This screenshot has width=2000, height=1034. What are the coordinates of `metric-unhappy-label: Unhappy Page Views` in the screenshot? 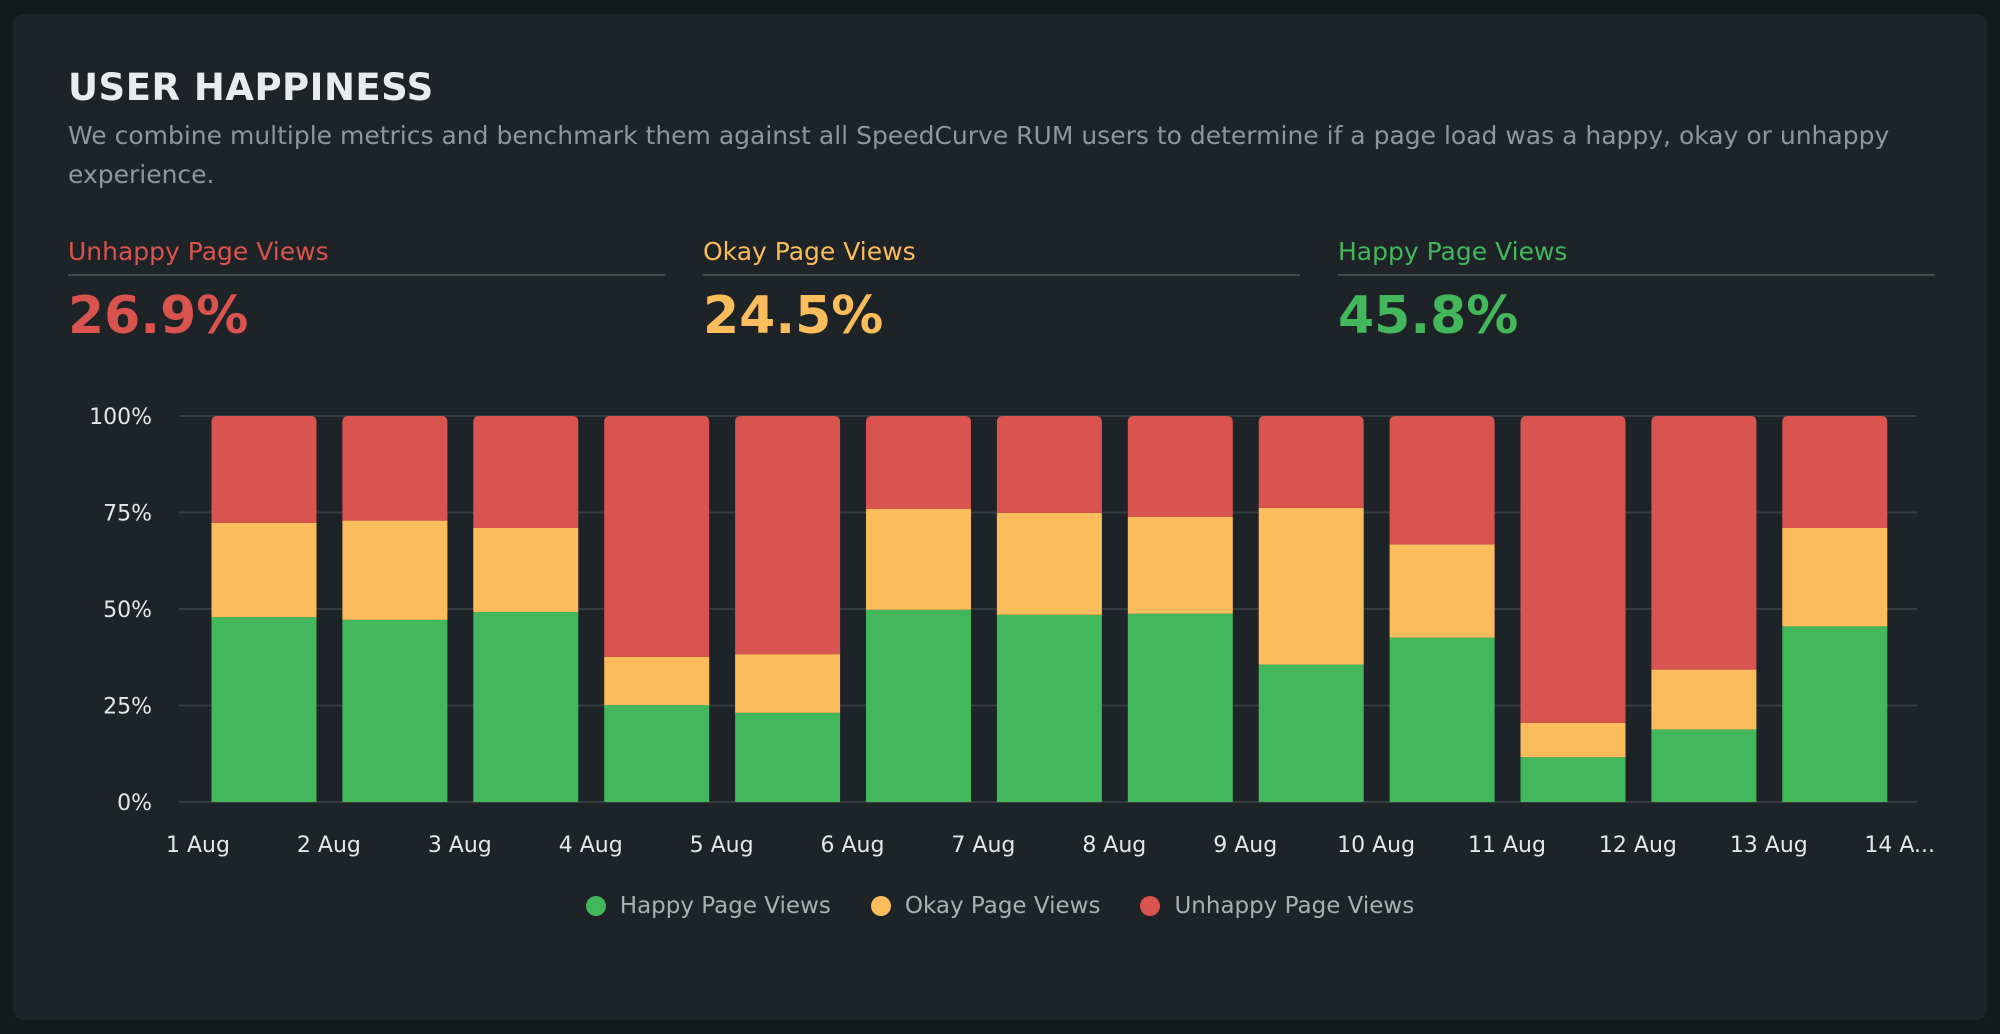 It's located at (366, 256).